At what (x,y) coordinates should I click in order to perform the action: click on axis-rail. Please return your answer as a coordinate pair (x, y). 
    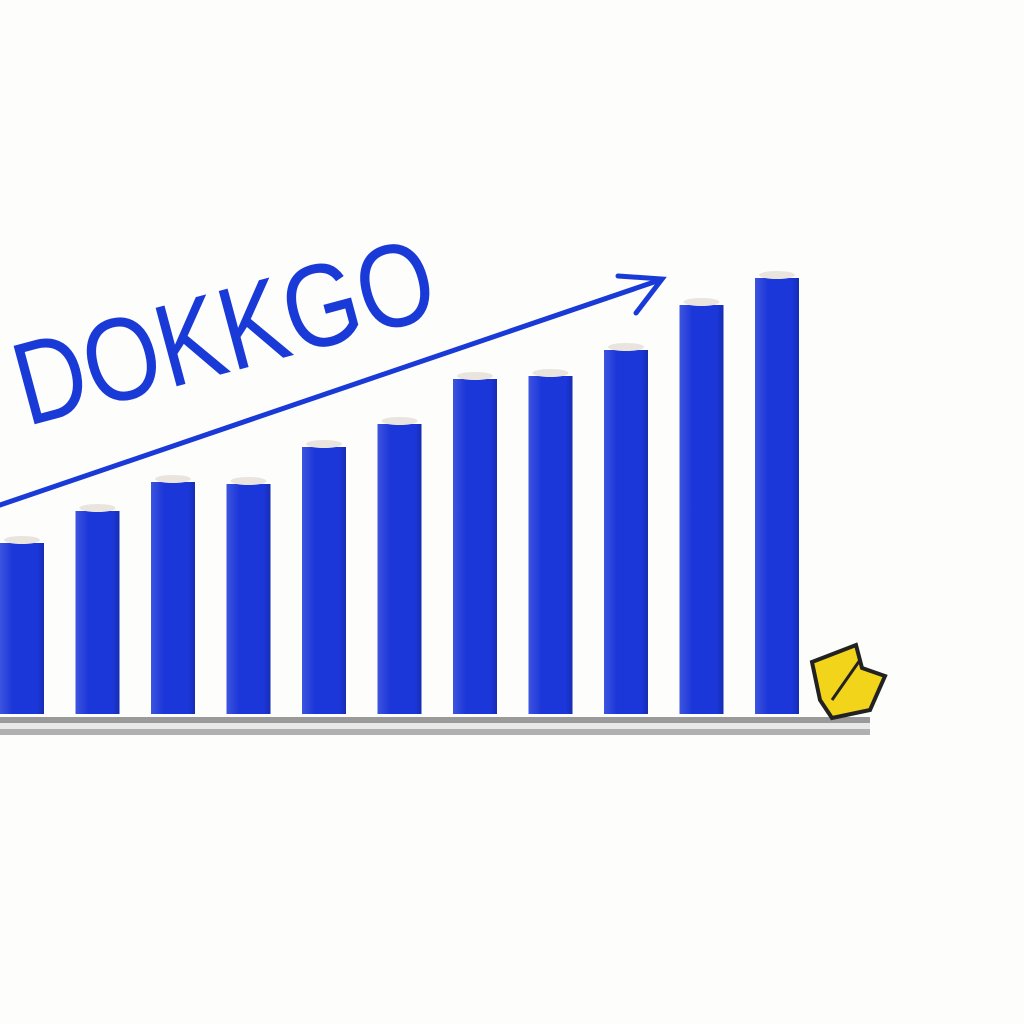
    Looking at the image, I should click on (435, 726).